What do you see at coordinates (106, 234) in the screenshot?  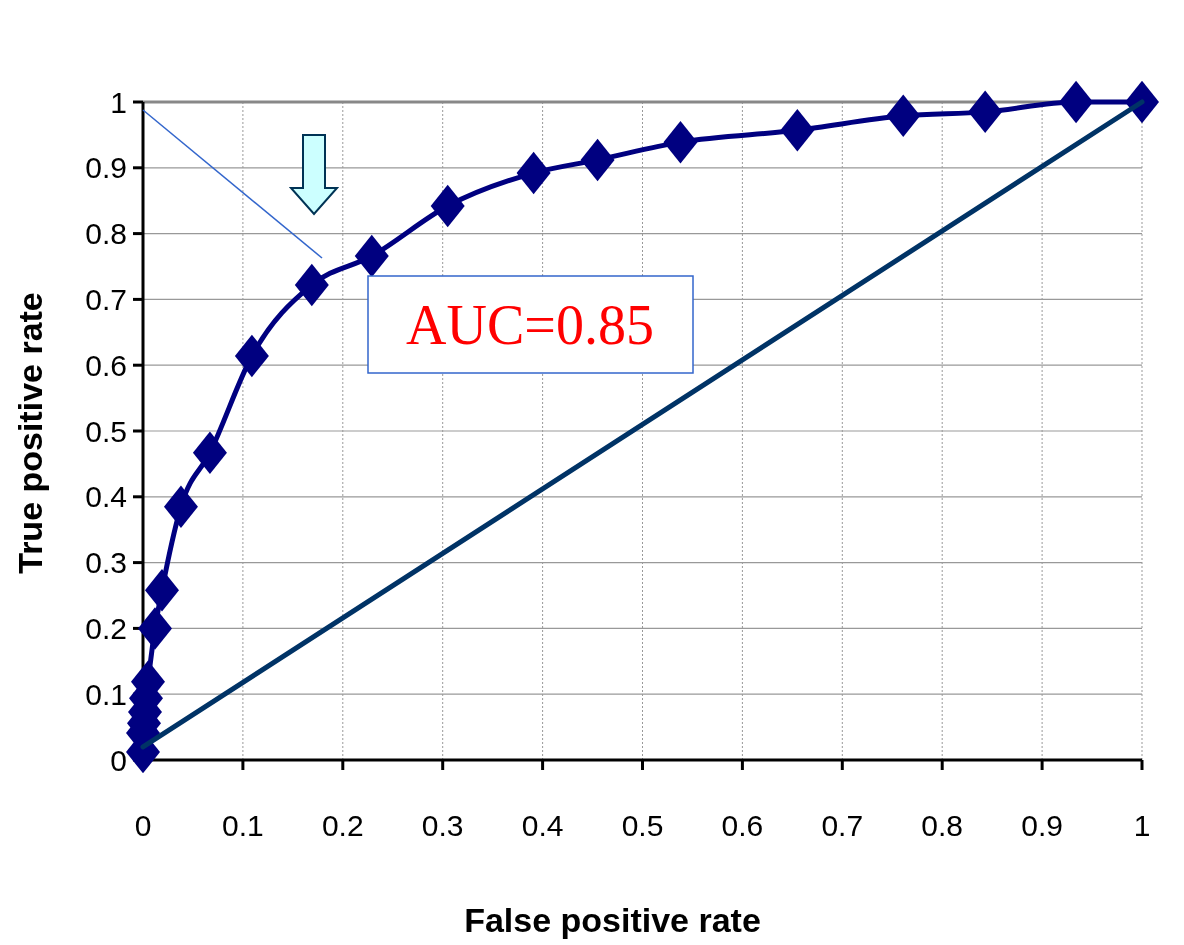 I see `y-tick-label: 0.8` at bounding box center [106, 234].